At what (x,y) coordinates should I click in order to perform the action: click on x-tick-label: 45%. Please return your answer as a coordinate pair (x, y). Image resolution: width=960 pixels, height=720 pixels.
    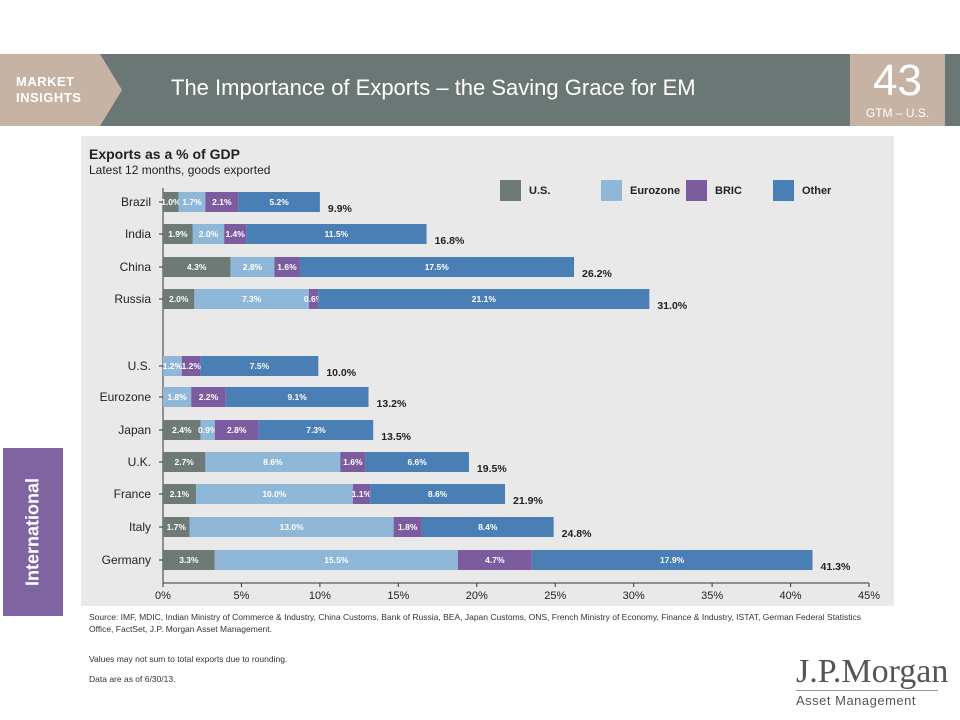
    Looking at the image, I should click on (869, 596).